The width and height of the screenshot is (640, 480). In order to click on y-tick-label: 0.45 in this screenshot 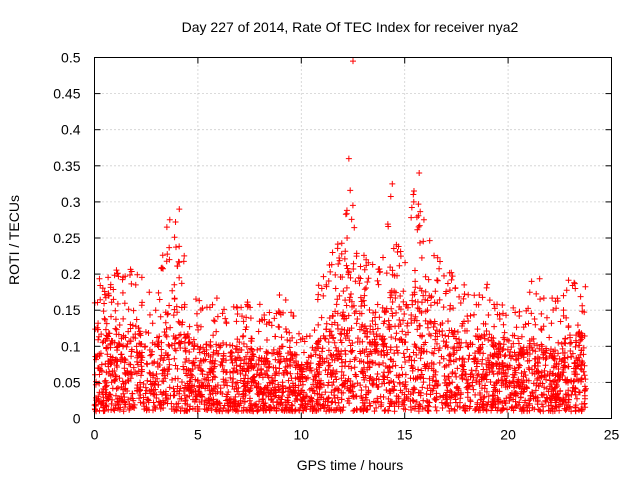, I will do `click(66, 94)`.